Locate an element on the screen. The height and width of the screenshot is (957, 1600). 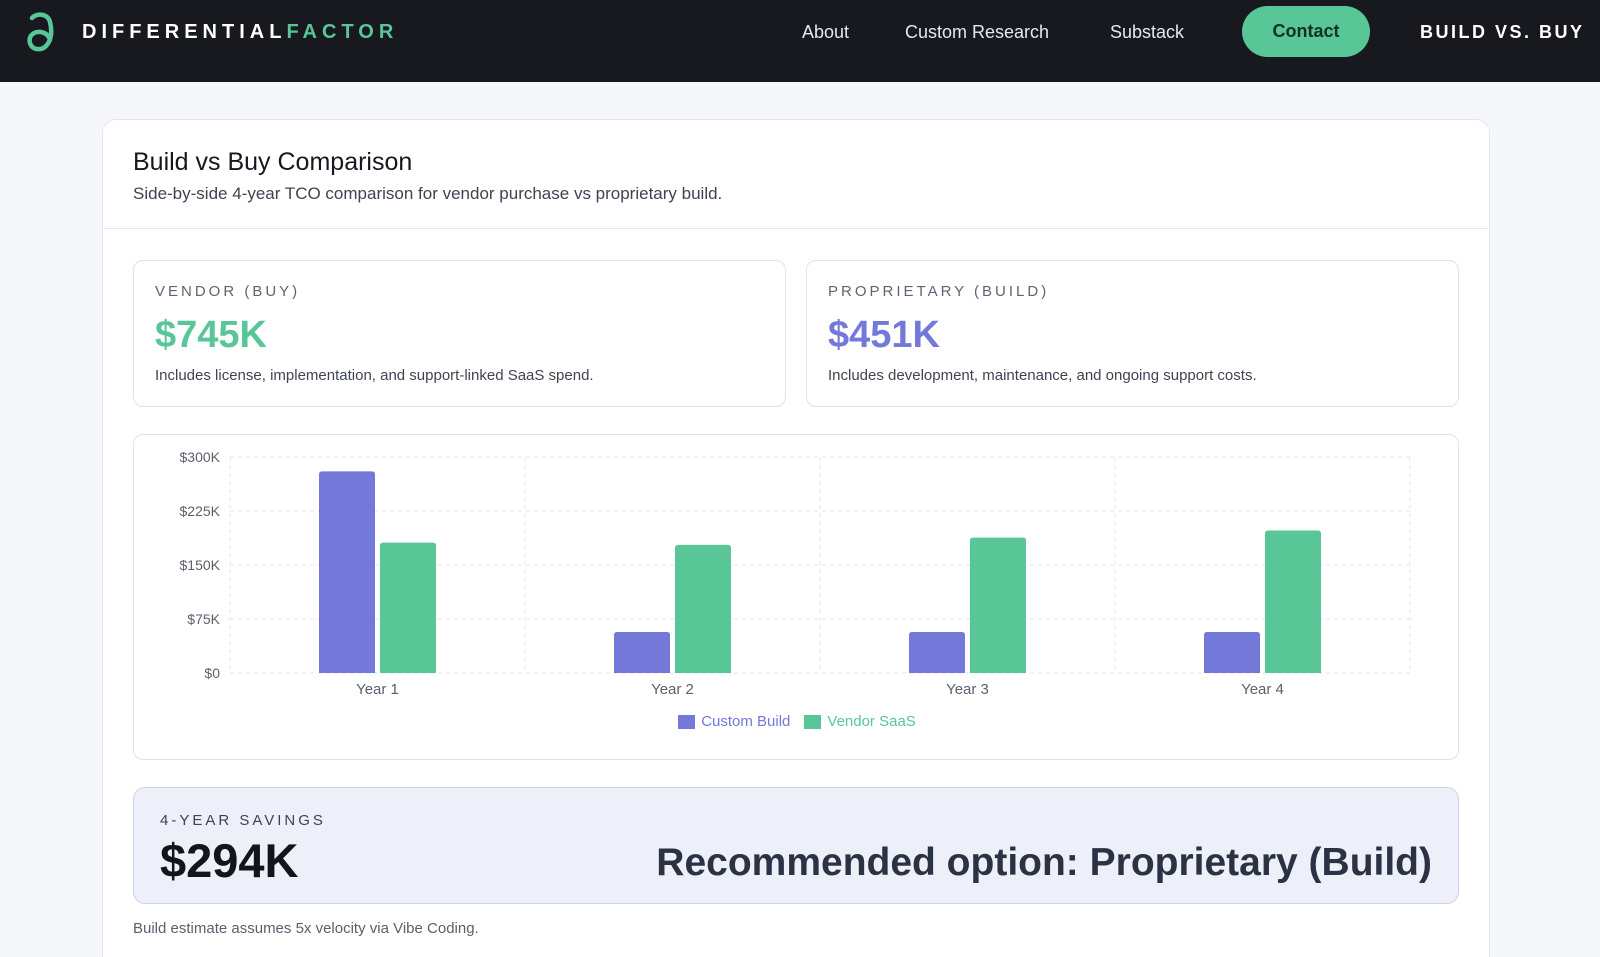
proprietary-label: PROPRIETARY (BUILD) is located at coordinates (939, 291).